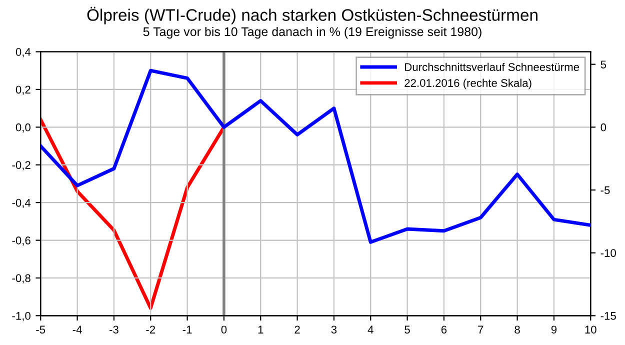  What do you see at coordinates (590, 330) in the screenshot?
I see `x-tick-label: 10` at bounding box center [590, 330].